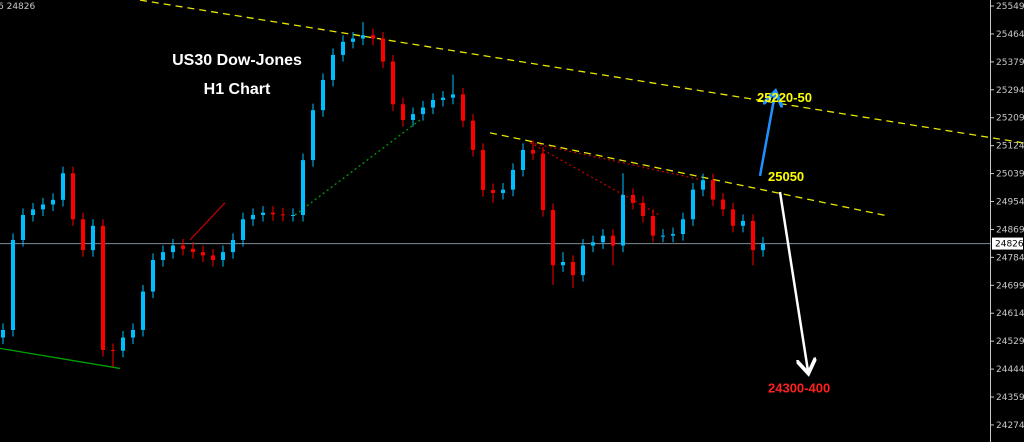  What do you see at coordinates (1010, 175) in the screenshot?
I see `y-tick-label: 25039` at bounding box center [1010, 175].